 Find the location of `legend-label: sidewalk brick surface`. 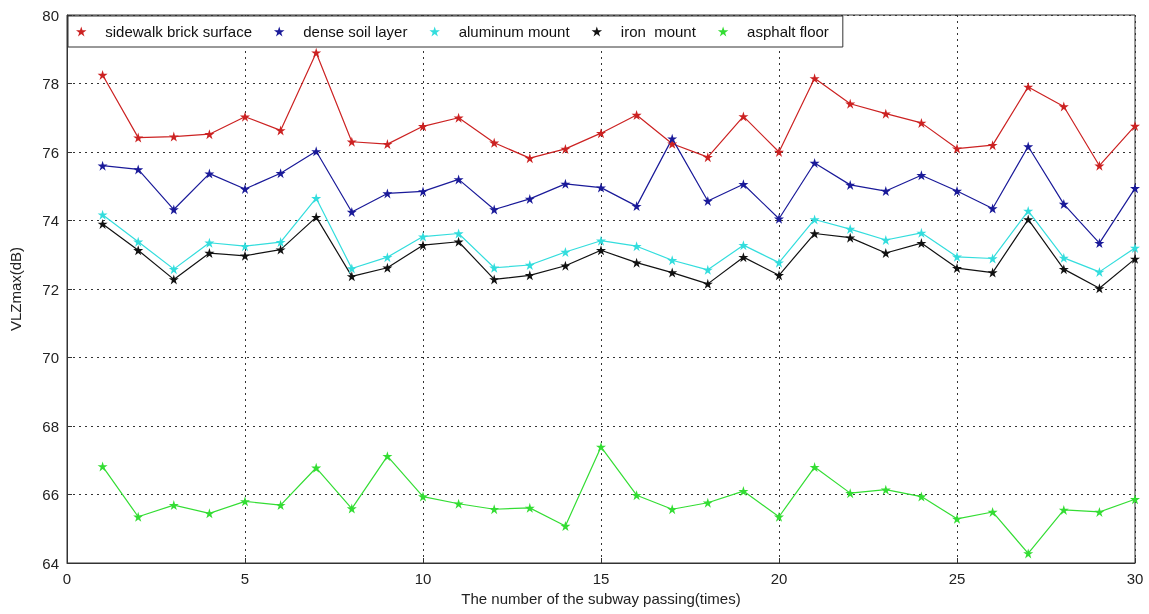

legend-label: sidewalk brick surface is located at coordinates (178, 31).